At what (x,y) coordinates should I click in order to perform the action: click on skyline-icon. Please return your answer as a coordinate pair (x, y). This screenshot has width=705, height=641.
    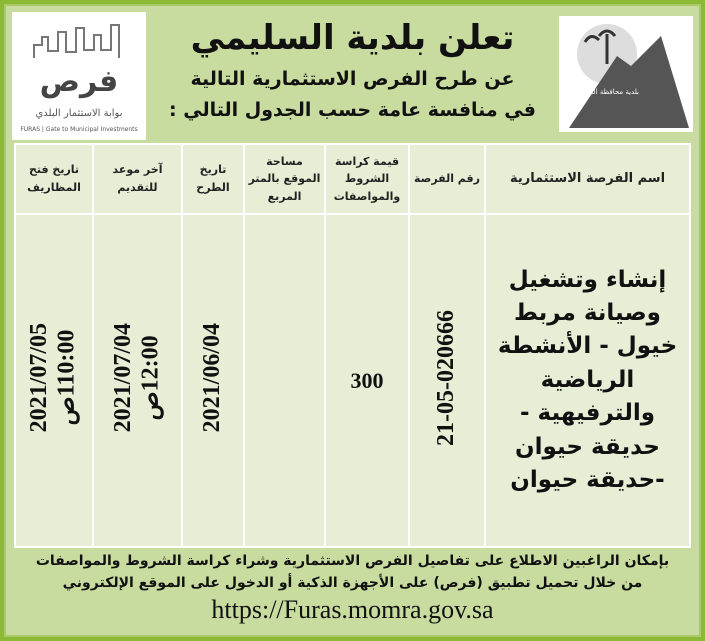
    Looking at the image, I should click on (76, 41).